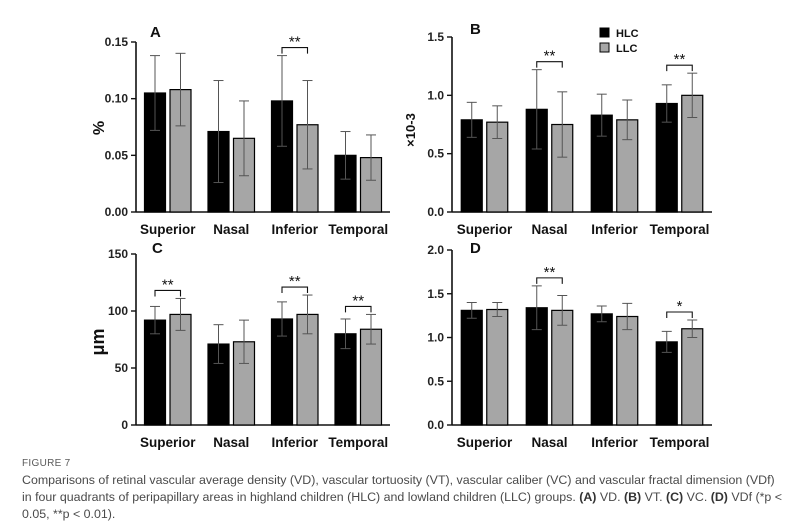 The height and width of the screenshot is (527, 800). Describe the element at coordinates (549, 280) in the screenshot. I see `panel-d-significance-bracket-nasal` at that location.